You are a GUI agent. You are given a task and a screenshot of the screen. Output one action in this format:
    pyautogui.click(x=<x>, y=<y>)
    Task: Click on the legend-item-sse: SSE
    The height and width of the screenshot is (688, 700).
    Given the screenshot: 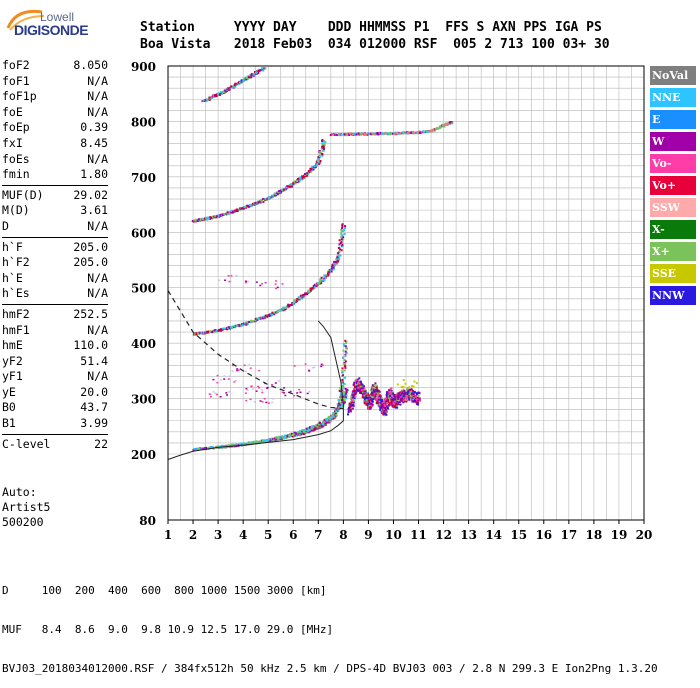 What is the action you would take?
    pyautogui.click(x=673, y=273)
    